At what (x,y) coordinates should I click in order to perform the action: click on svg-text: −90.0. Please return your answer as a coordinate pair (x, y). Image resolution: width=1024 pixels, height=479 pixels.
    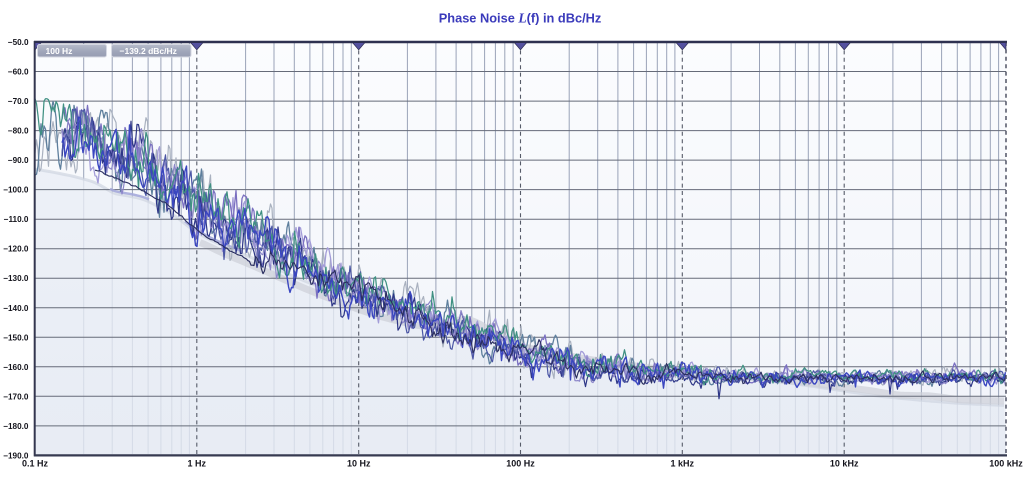
    Looking at the image, I should click on (18, 160).